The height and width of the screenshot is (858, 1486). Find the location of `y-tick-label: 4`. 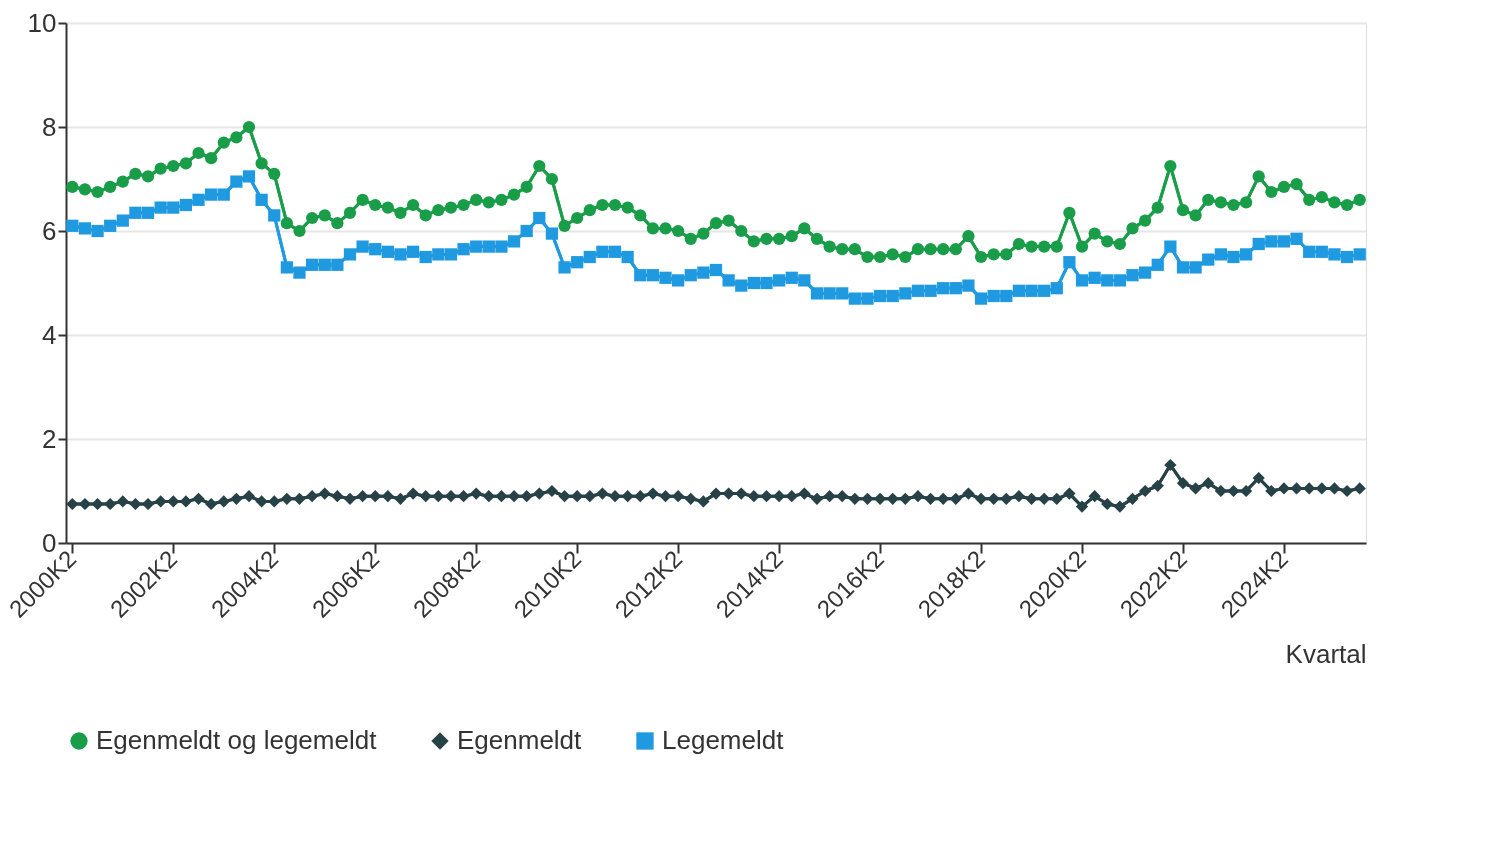

y-tick-label: 4 is located at coordinates (49, 334).